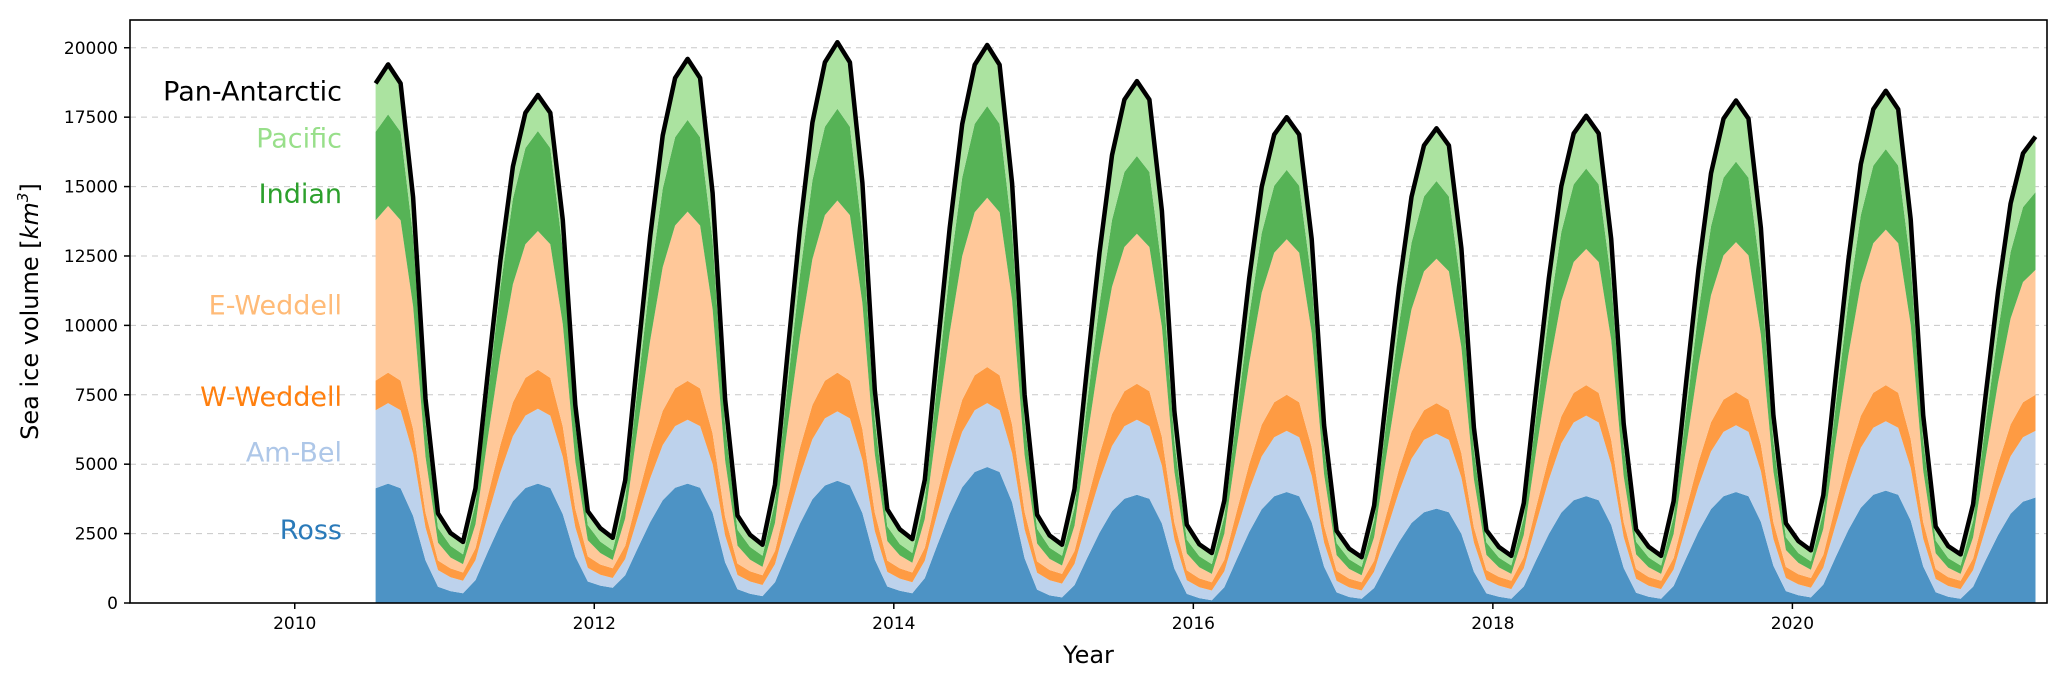  What do you see at coordinates (91, 118) in the screenshot?
I see `y-tick-label-7: 17500` at bounding box center [91, 118].